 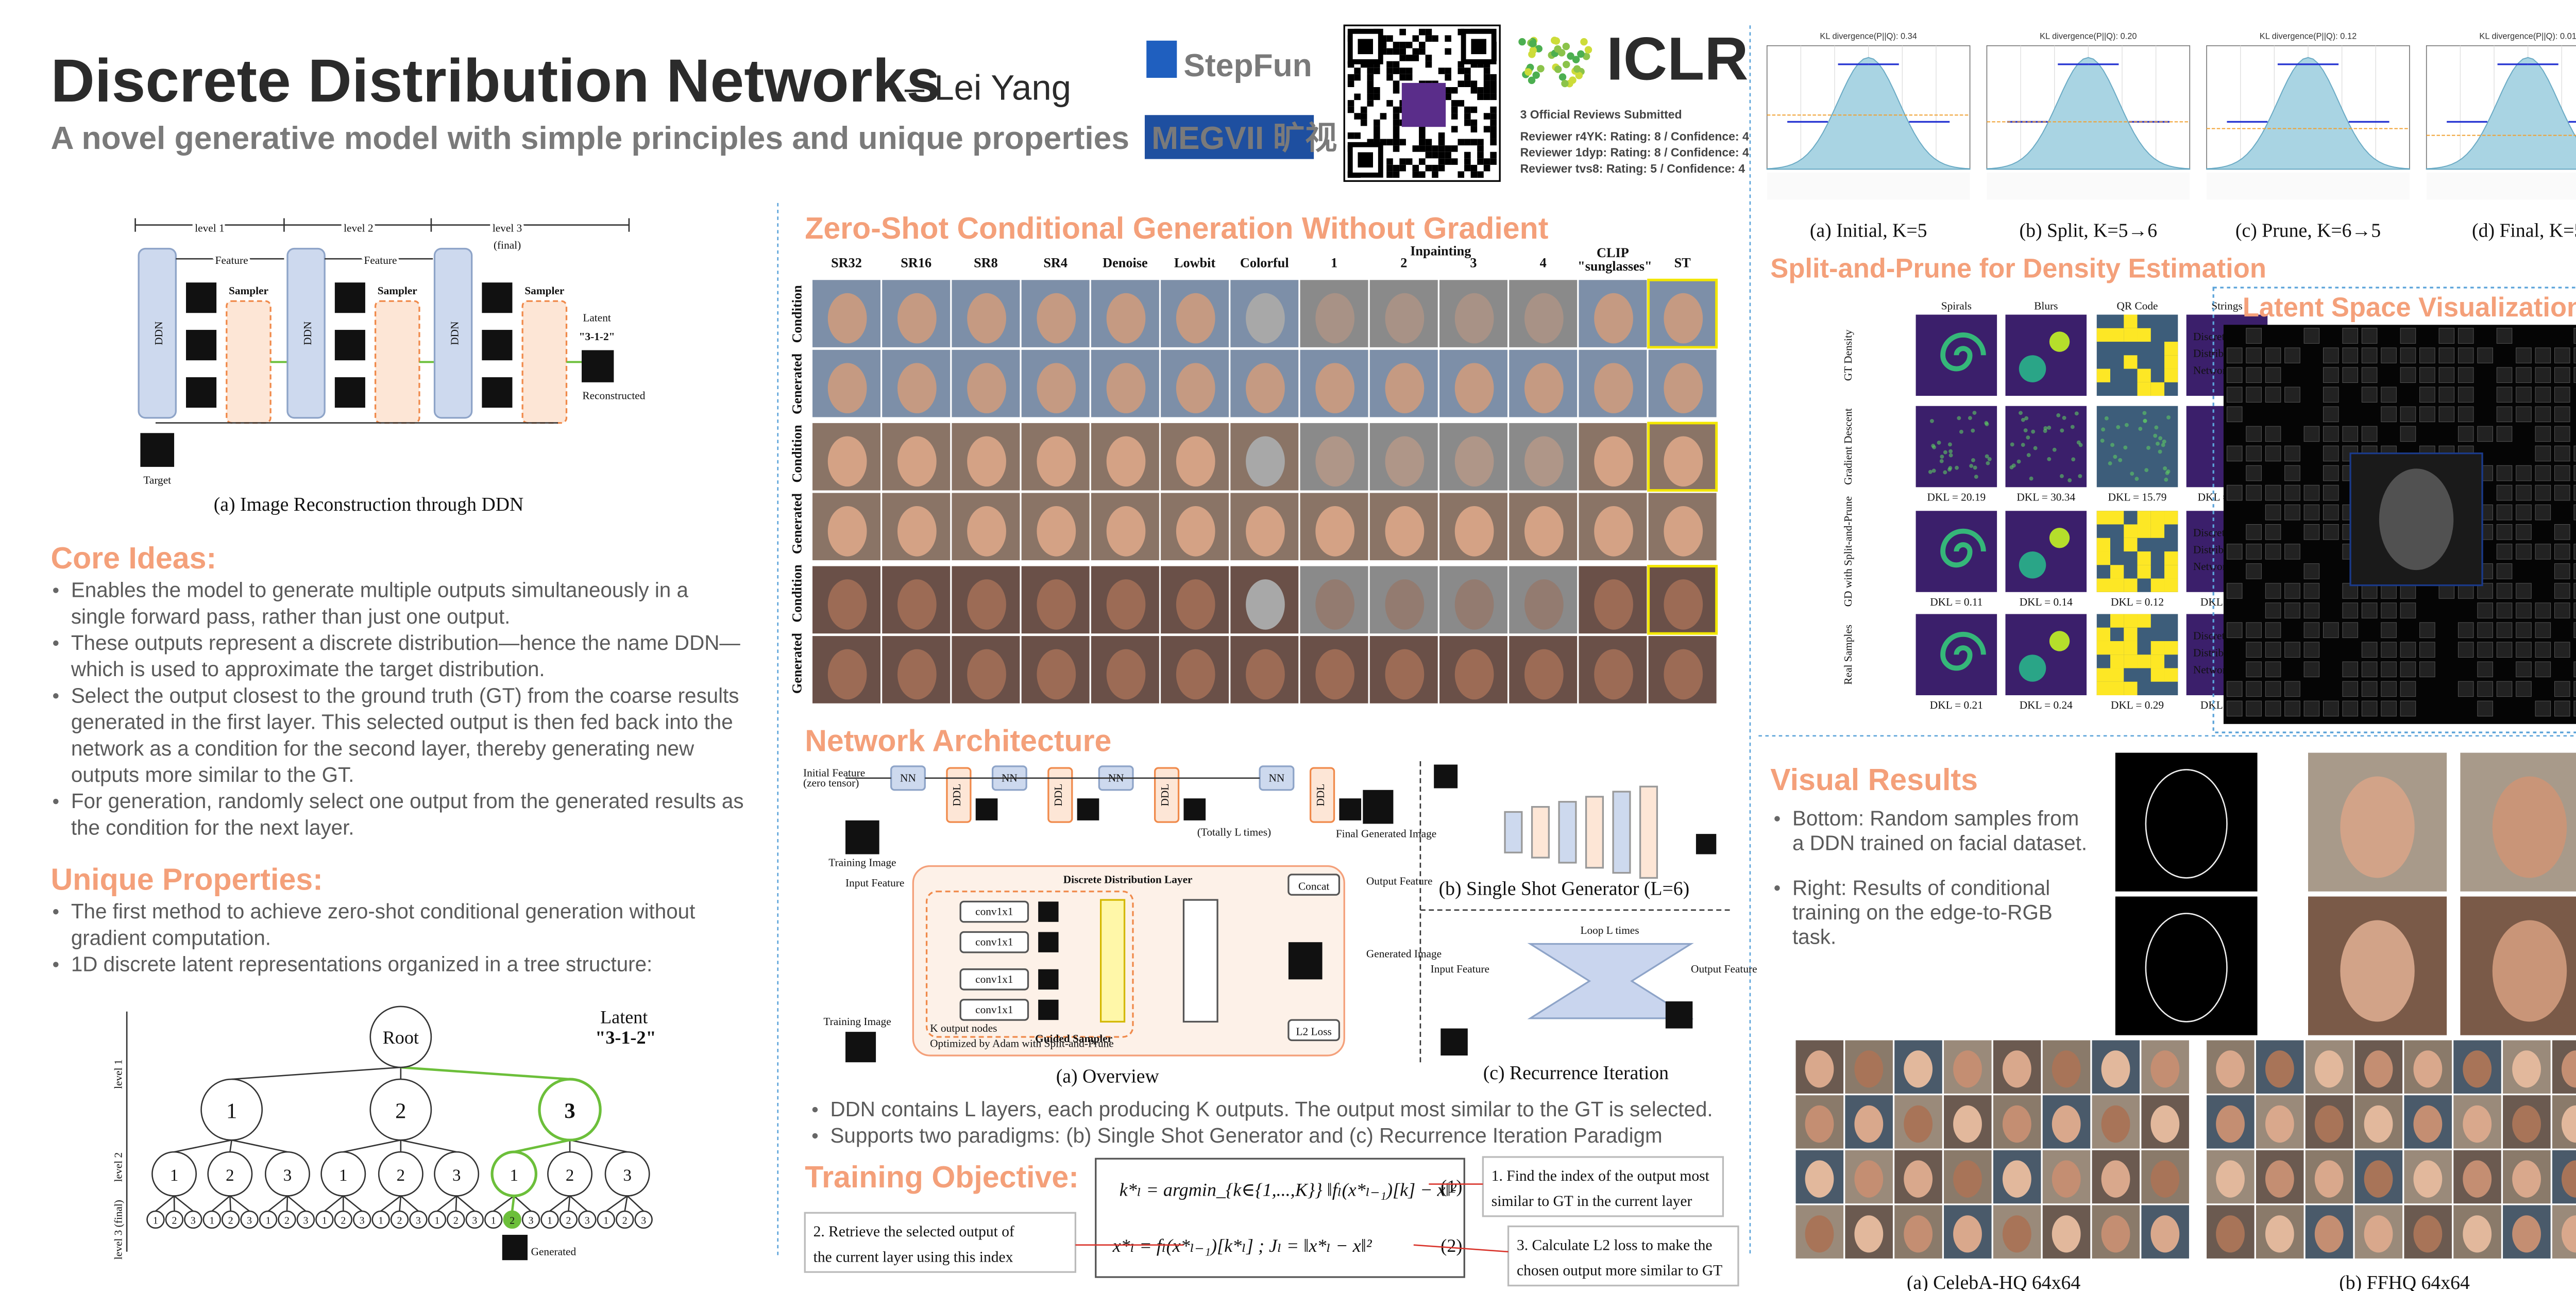 What do you see at coordinates (1634, 152) in the screenshot?
I see `review: Reviewer 1dyp: Rating: 8 / Confidence: 4` at bounding box center [1634, 152].